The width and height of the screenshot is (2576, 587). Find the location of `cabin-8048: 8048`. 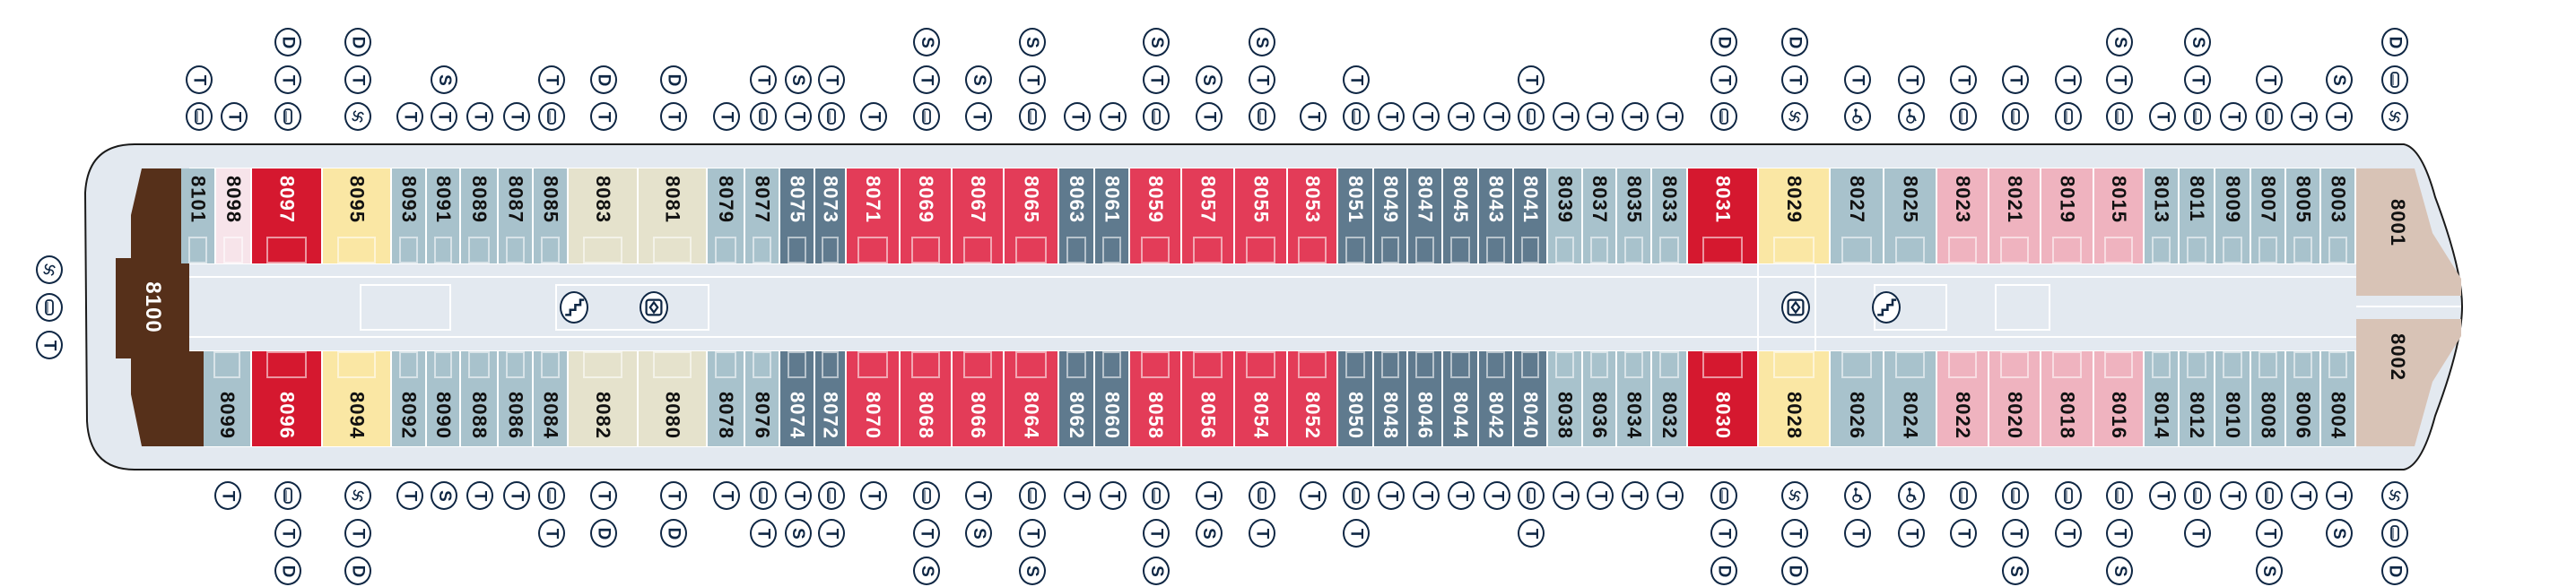

cabin-8048: 8048 is located at coordinates (1391, 399).